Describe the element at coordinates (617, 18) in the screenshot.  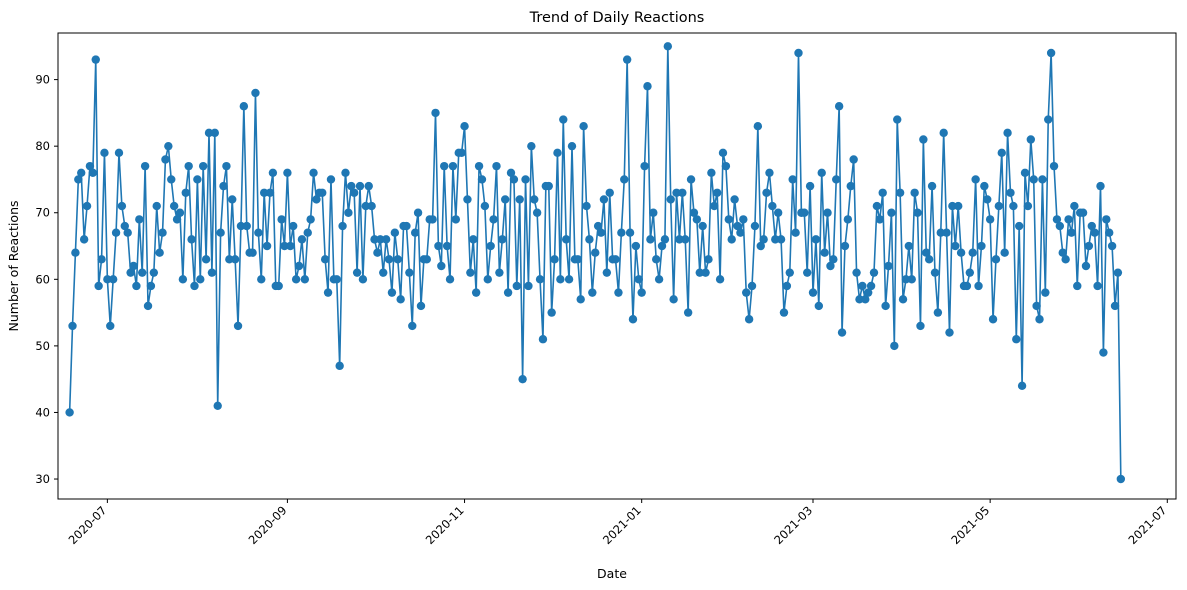
I see `chart-title: Trend of Daily Reactions` at that location.